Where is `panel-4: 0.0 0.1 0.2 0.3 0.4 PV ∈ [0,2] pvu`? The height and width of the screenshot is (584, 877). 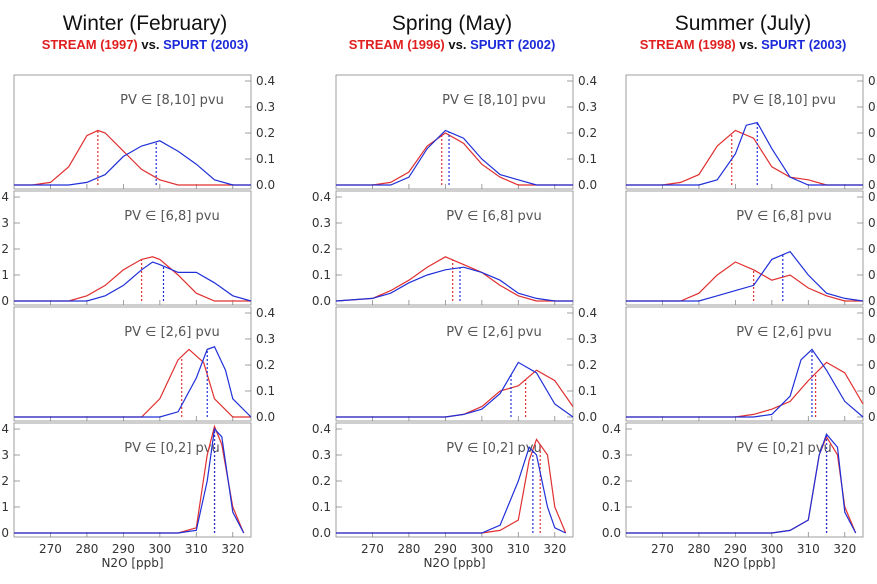
panel-4: 0.0 0.1 0.2 0.3 0.4 PV ∈ [0,2] pvu is located at coordinates (443, 481).